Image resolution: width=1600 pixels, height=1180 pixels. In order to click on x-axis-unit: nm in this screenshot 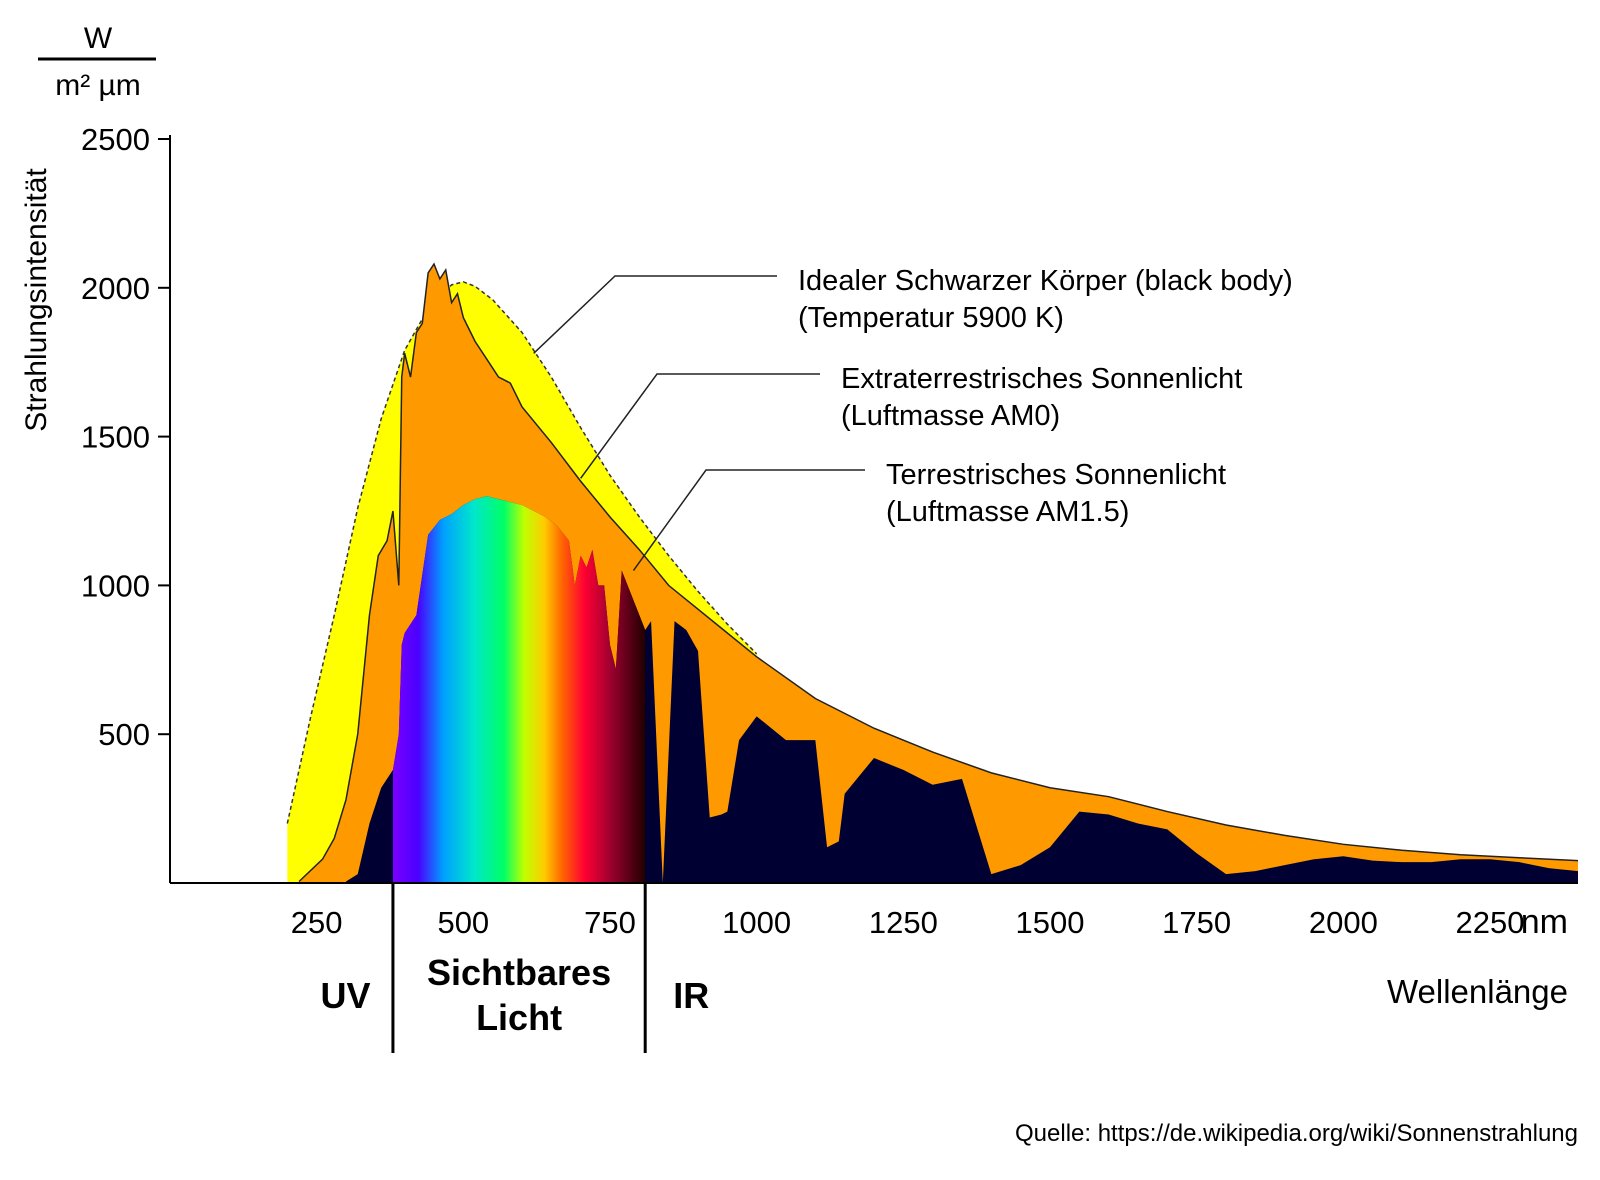, I will do `click(1544, 922)`.